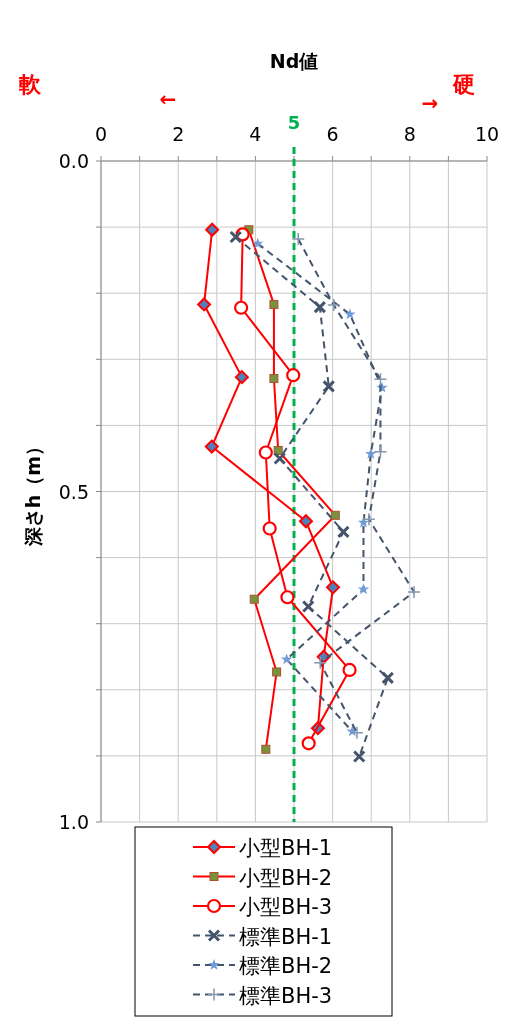 The image size is (514, 1022). I want to click on x-tick-label: 4, so click(255, 134).